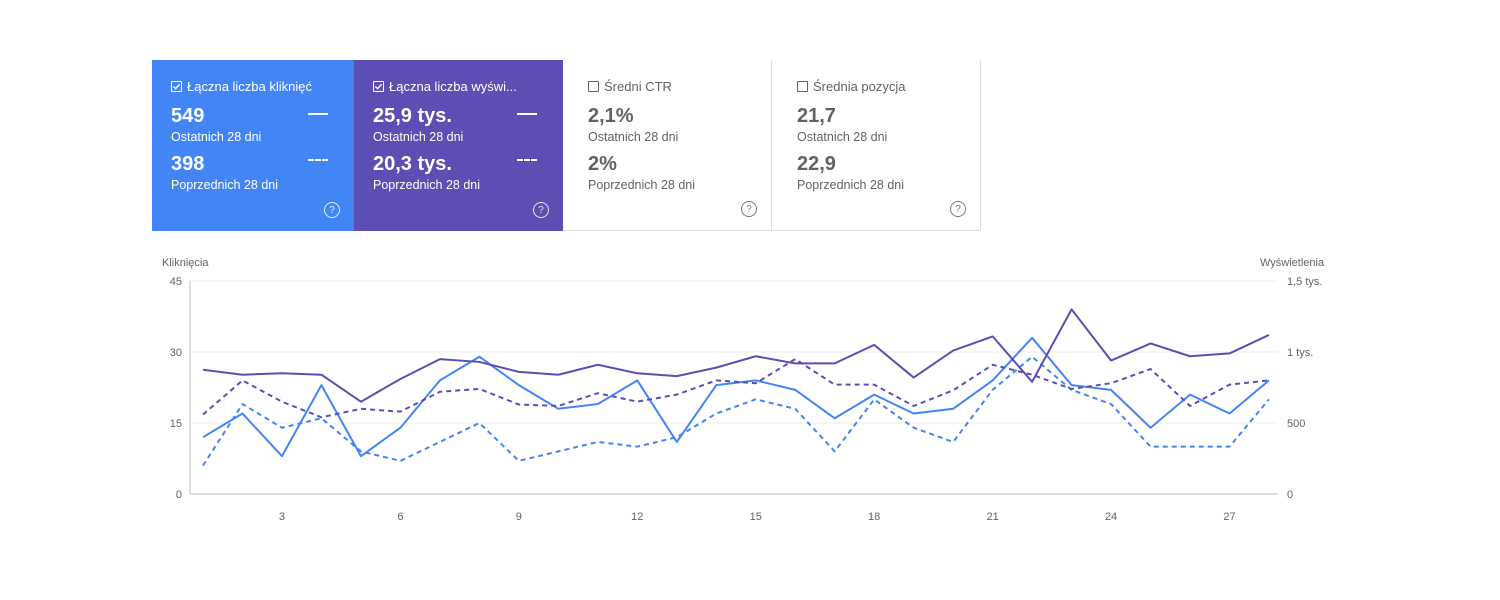  I want to click on position-previous-value: 22,9, so click(816, 164).